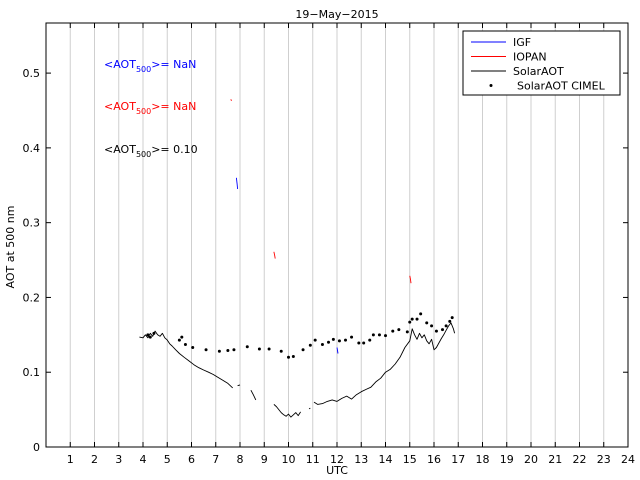 This screenshot has width=640, height=480. What do you see at coordinates (434, 459) in the screenshot?
I see `x-tick-label: 16` at bounding box center [434, 459].